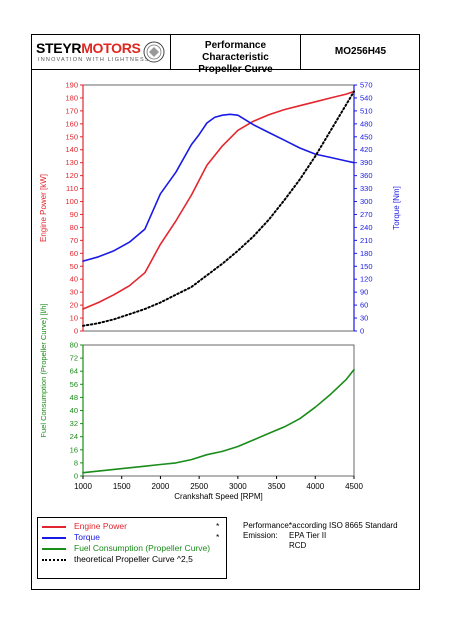 This screenshot has width=452, height=640. I want to click on emission-value-rcd: RCD, so click(298, 545).